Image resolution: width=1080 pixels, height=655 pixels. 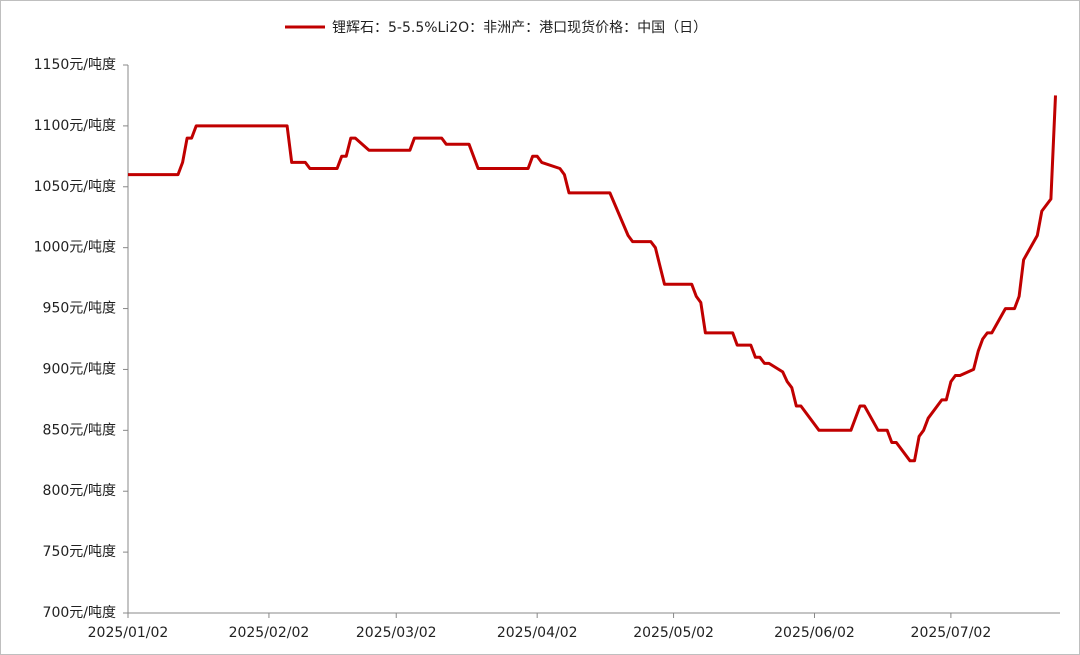 I want to click on y-tick-label: 800元/吨度, so click(x=79, y=491).